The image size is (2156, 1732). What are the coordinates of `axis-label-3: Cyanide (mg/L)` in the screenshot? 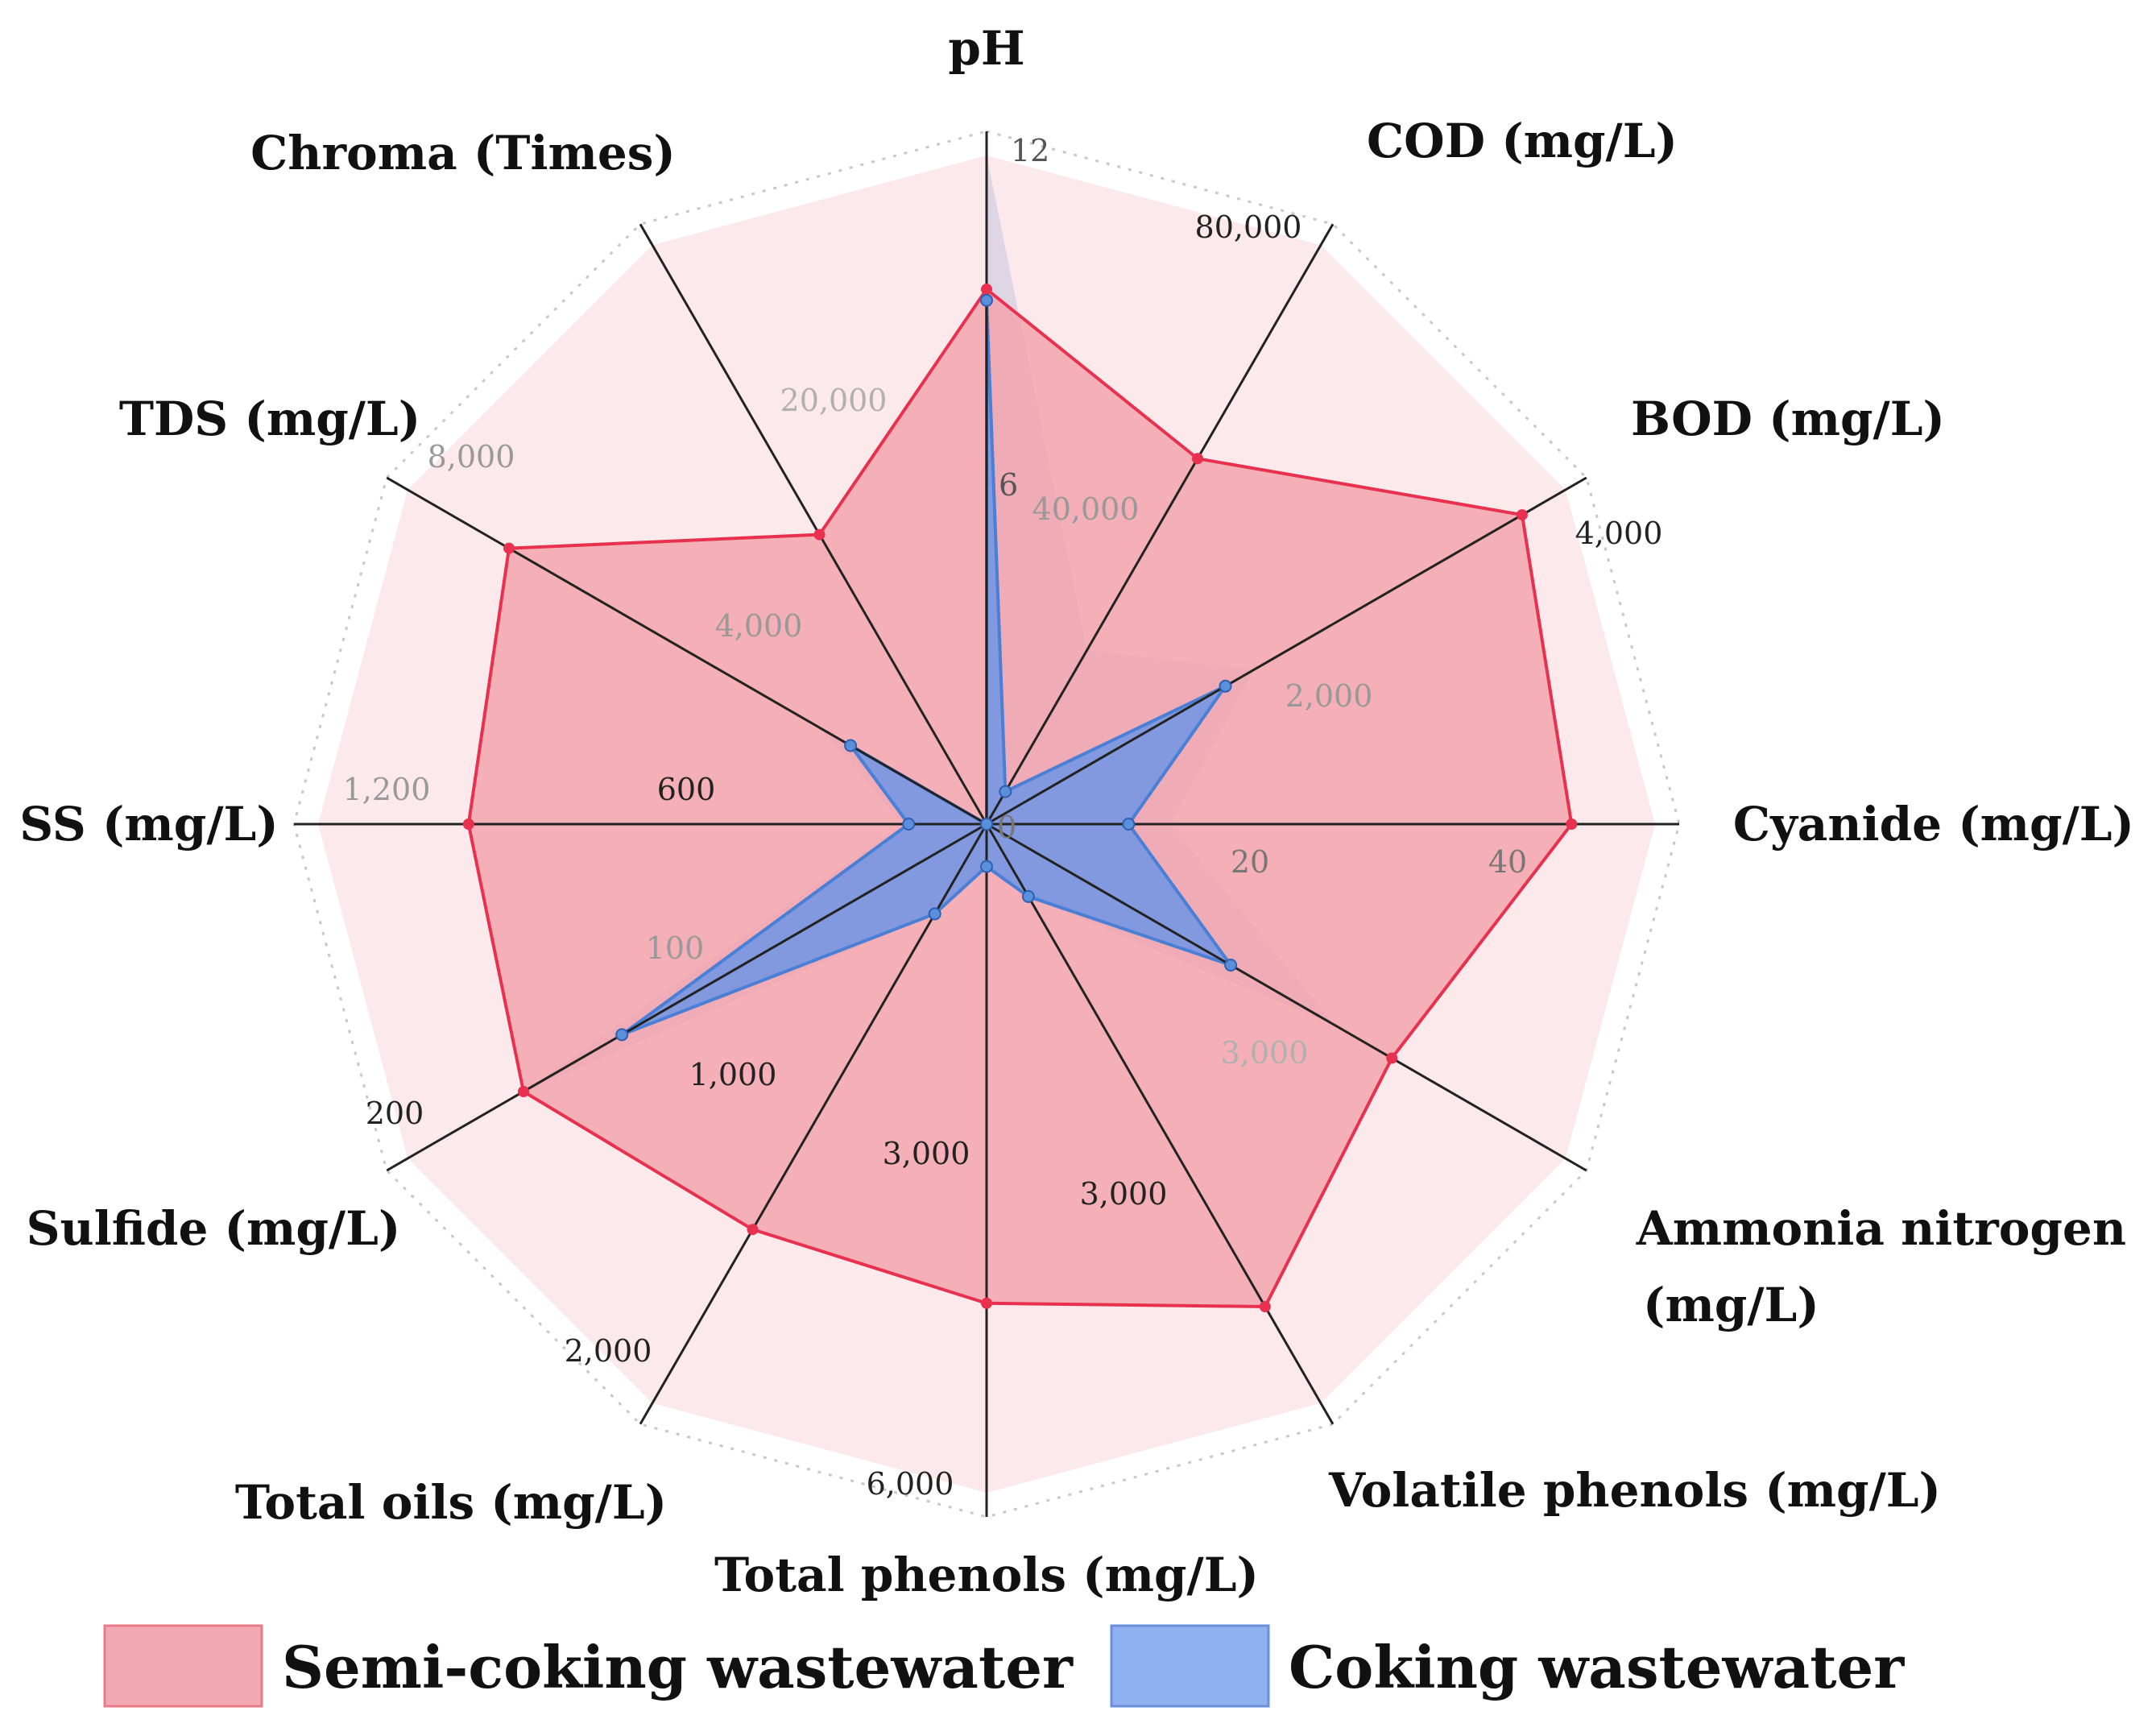 It's located at (1933, 824).